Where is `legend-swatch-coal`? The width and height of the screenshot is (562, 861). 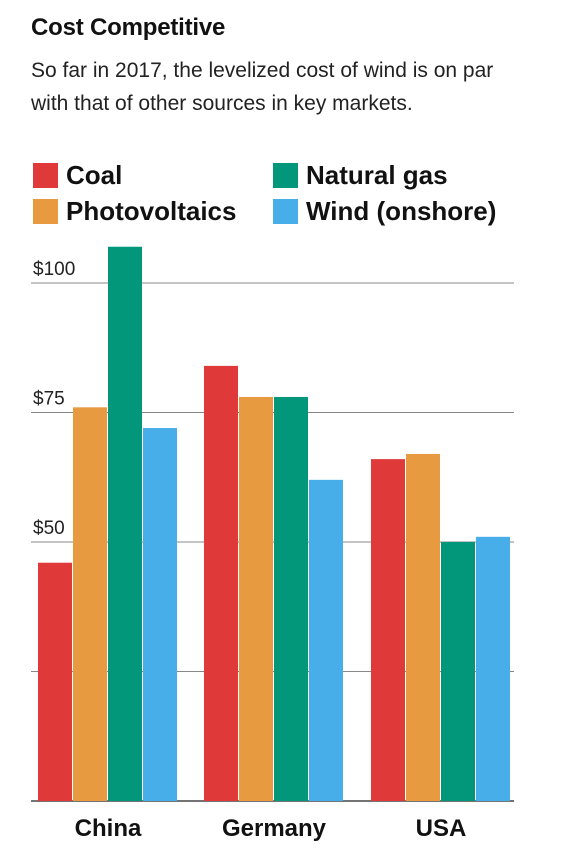 legend-swatch-coal is located at coordinates (45, 175).